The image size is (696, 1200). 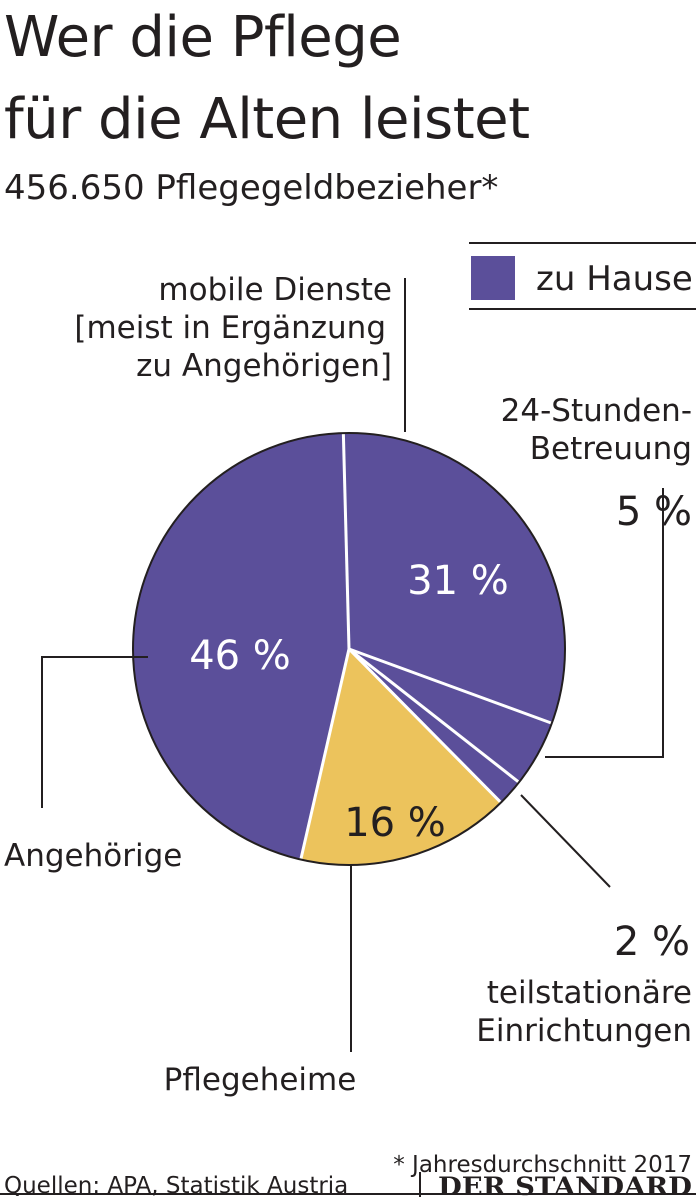 What do you see at coordinates (267, 119) in the screenshot?
I see `chart-title-line-2: für die Alten leistet` at bounding box center [267, 119].